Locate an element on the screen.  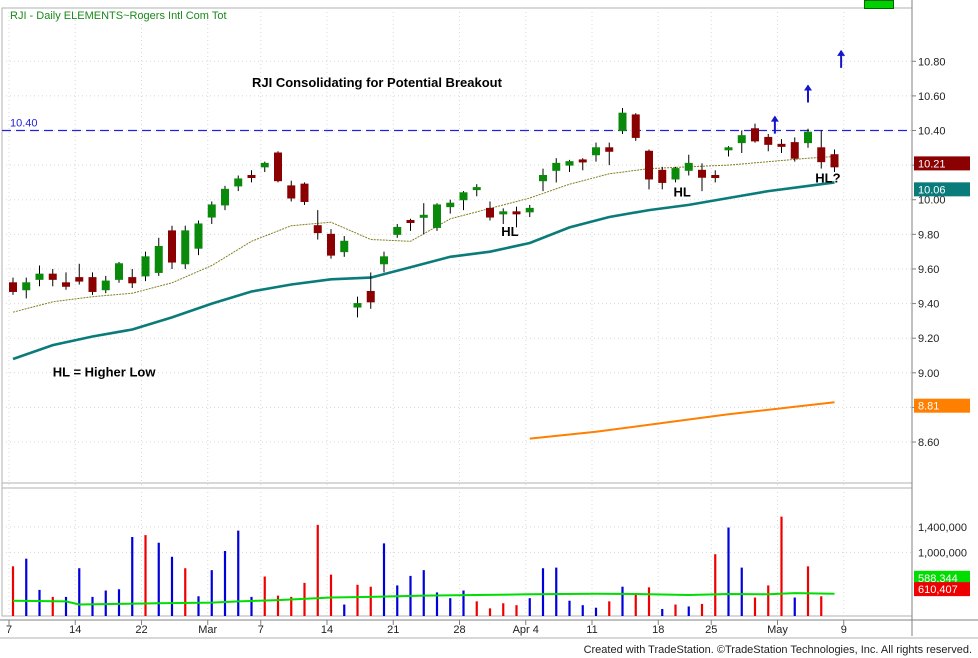
x-tick-label: 14 is located at coordinates (327, 630).